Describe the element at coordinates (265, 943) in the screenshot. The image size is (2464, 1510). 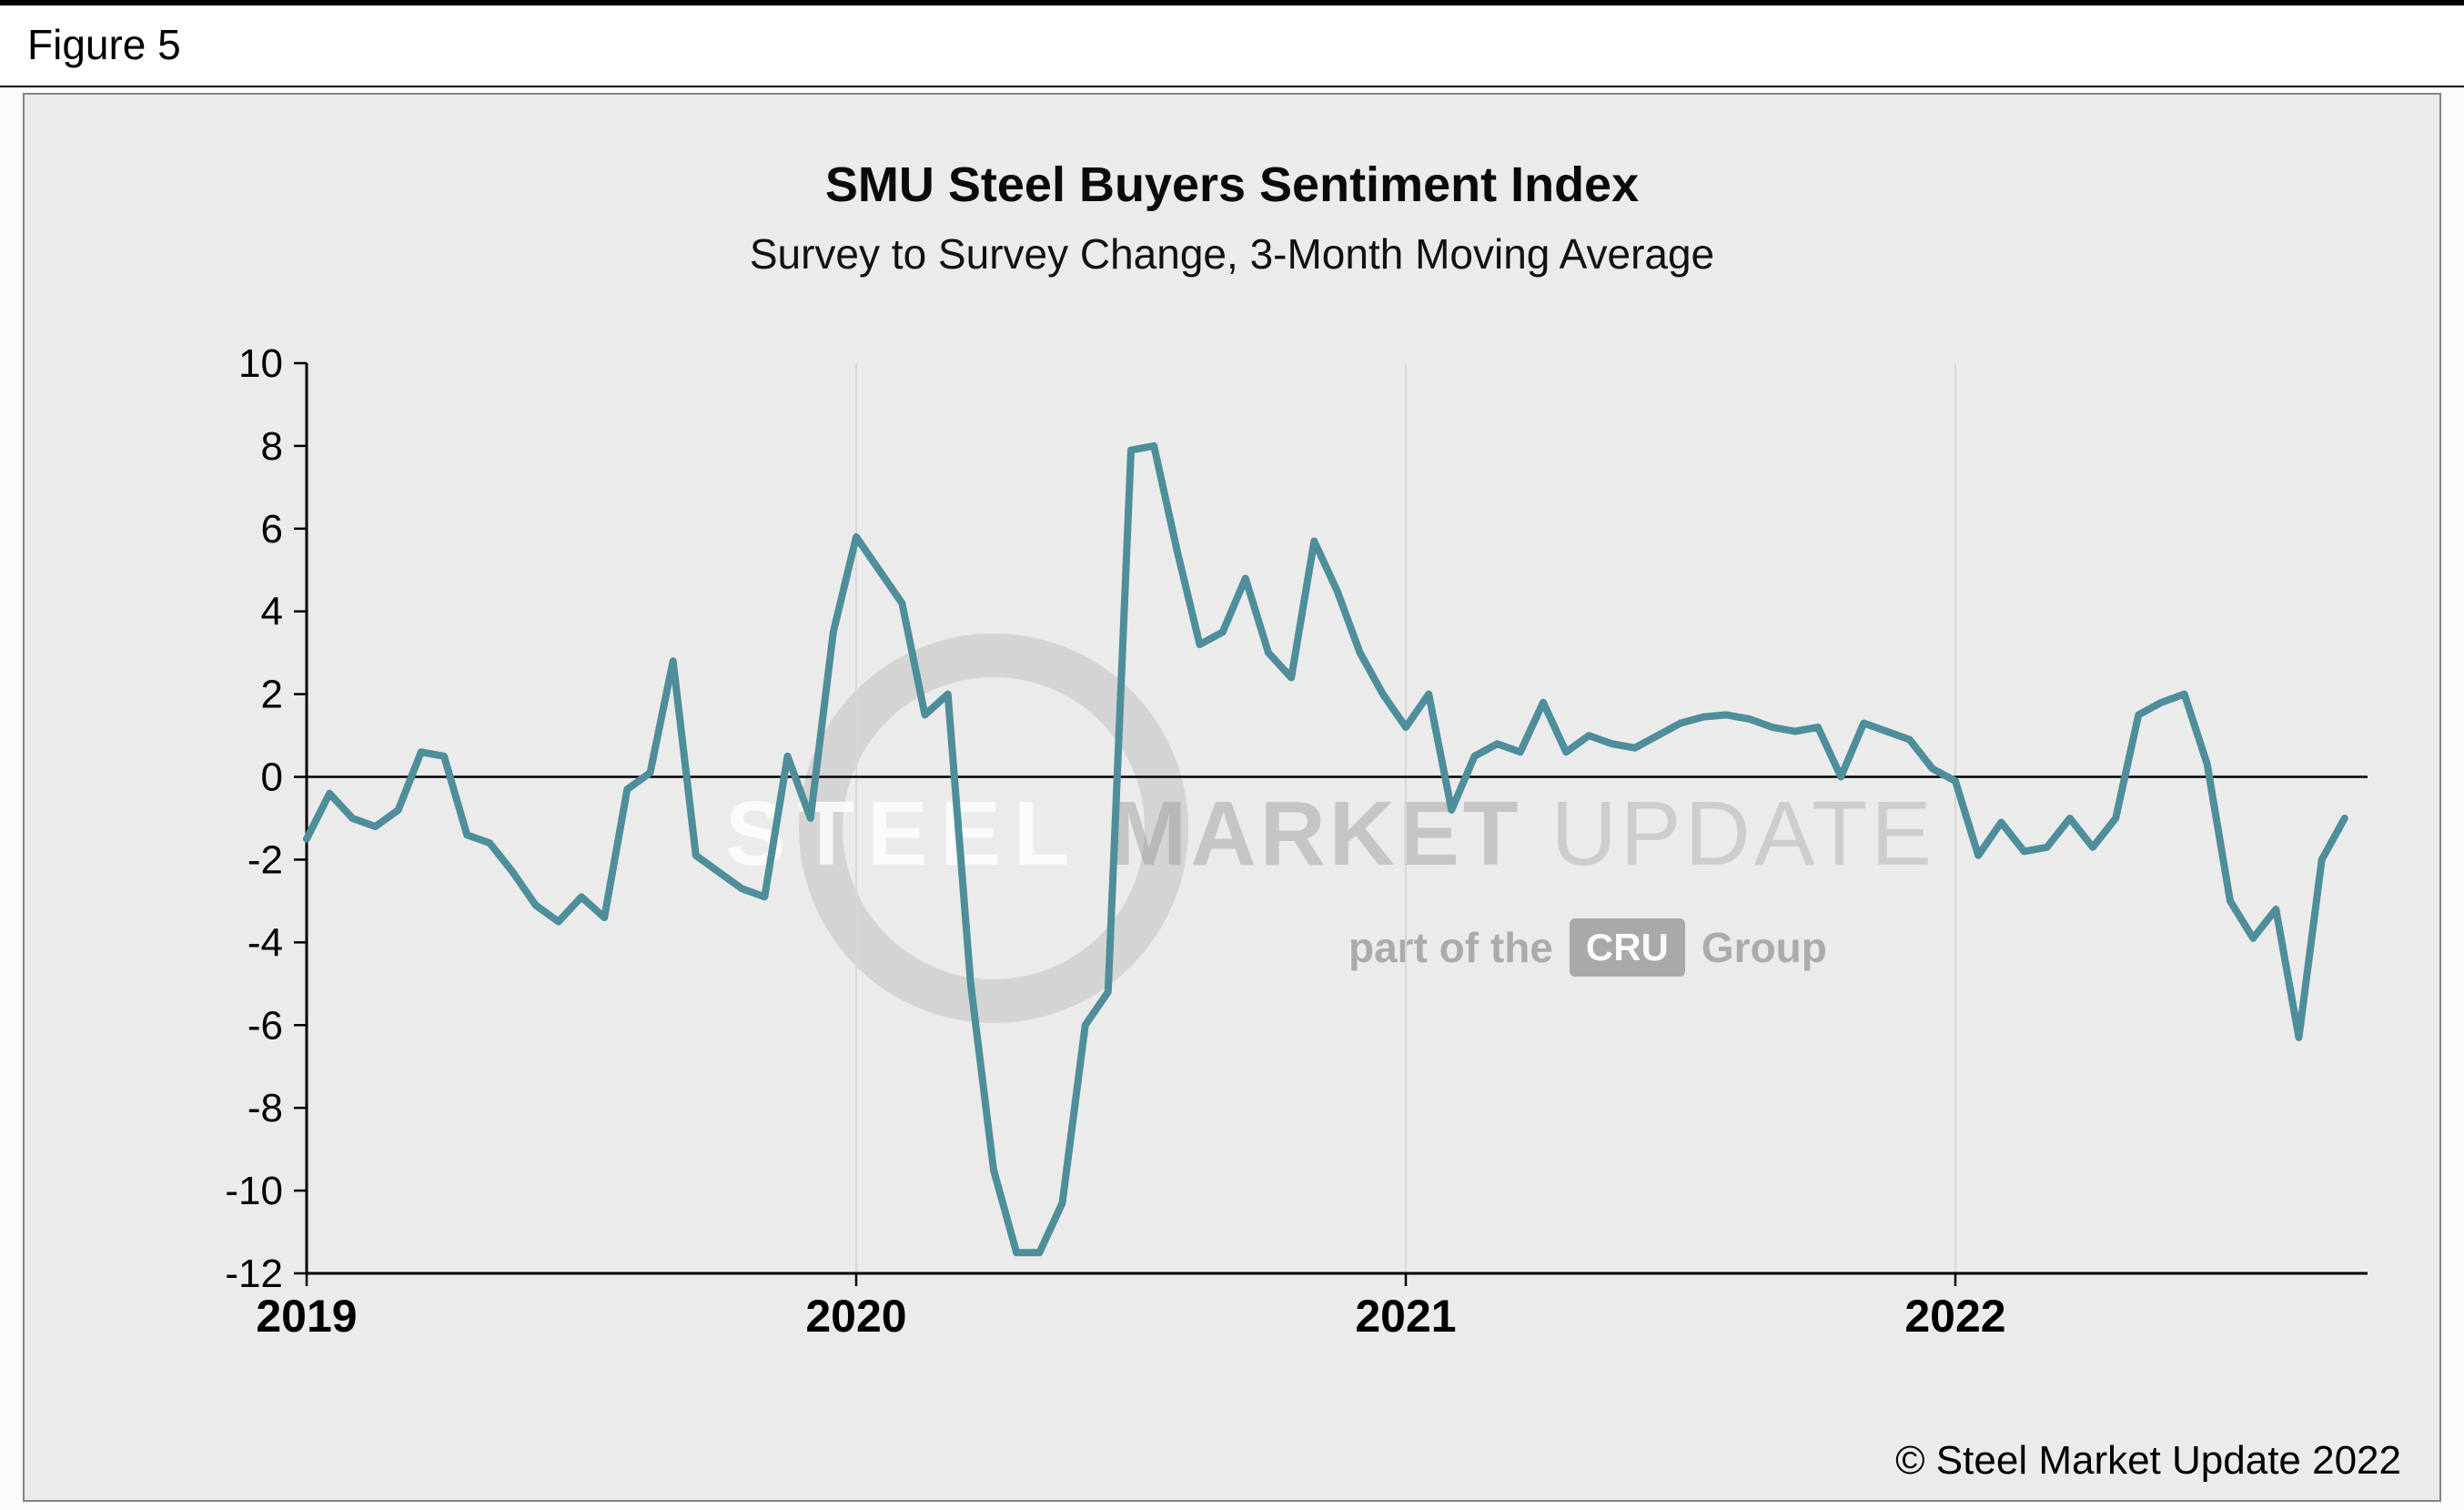
I see `y-tick-label: -4` at that location.